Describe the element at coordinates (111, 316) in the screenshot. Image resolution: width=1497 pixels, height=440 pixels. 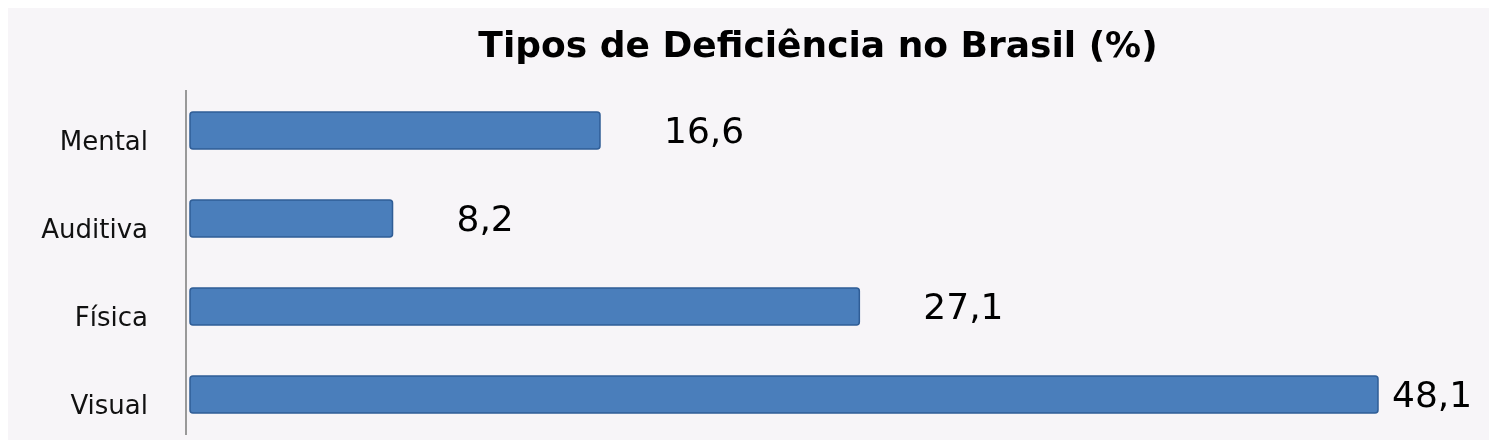
I see `y-tick-label: Física` at that location.